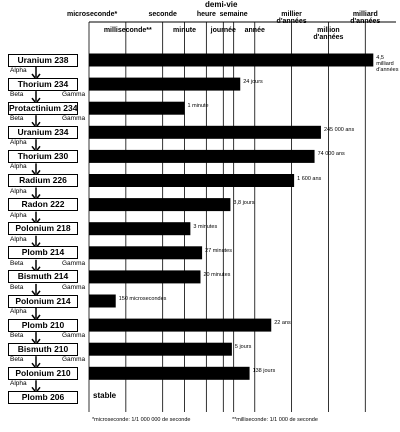 This screenshot has width=400, height=432. Describe the element at coordinates (43, 84) in the screenshot. I see `nuclide-label: Thorium 234` at that location.